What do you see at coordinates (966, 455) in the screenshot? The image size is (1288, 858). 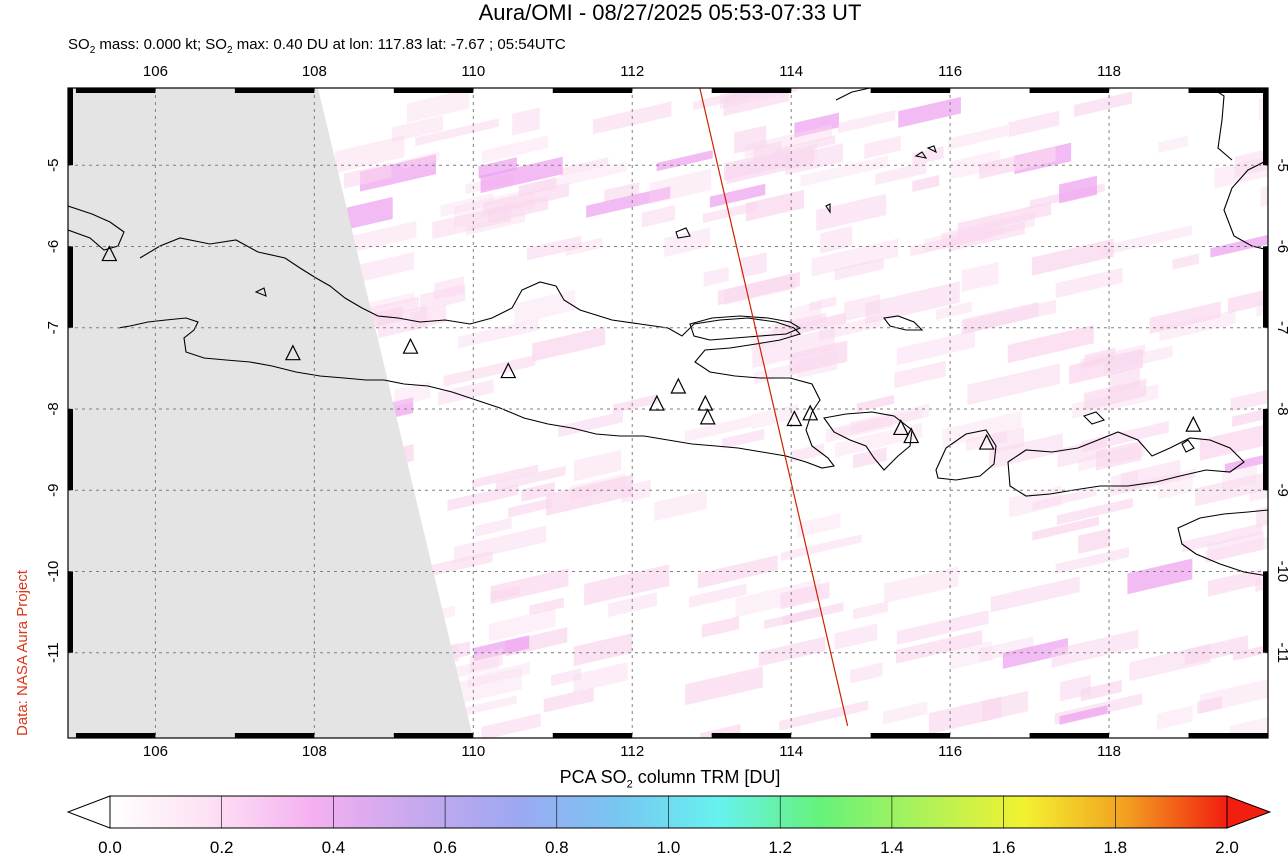 I see `coast-lombok` at bounding box center [966, 455].